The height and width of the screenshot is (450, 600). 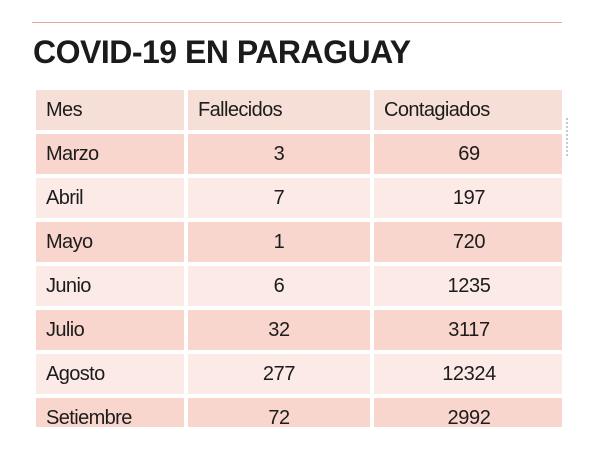 I want to click on fallecidos-cell: 277, so click(x=279, y=374).